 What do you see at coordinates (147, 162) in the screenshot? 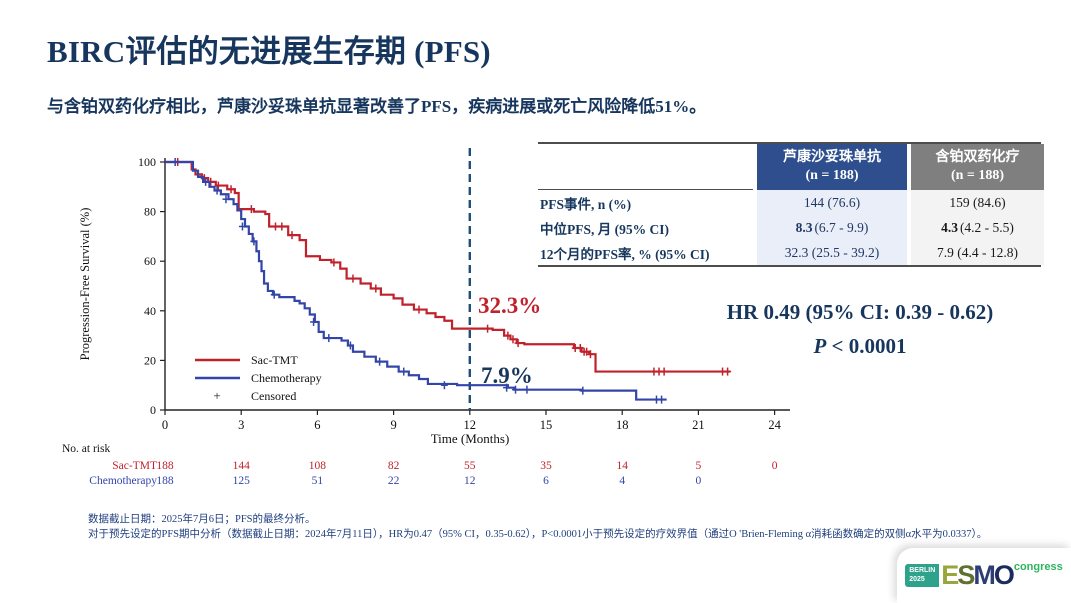
I see `svg-text: 100` at bounding box center [147, 162].